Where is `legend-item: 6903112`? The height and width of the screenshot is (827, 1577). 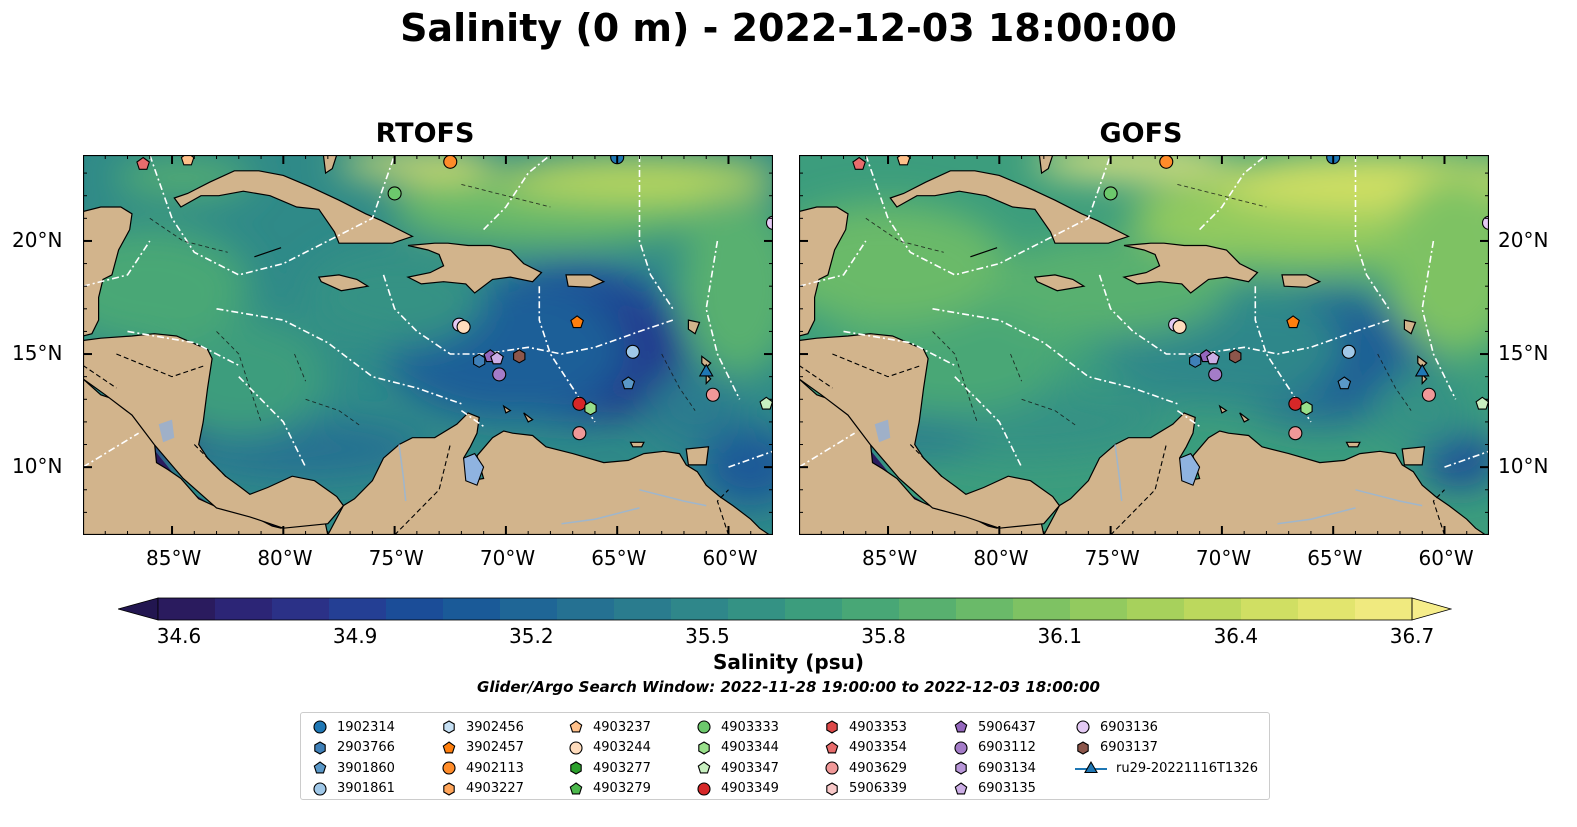 legend-item: 6903112 is located at coordinates (994, 748).